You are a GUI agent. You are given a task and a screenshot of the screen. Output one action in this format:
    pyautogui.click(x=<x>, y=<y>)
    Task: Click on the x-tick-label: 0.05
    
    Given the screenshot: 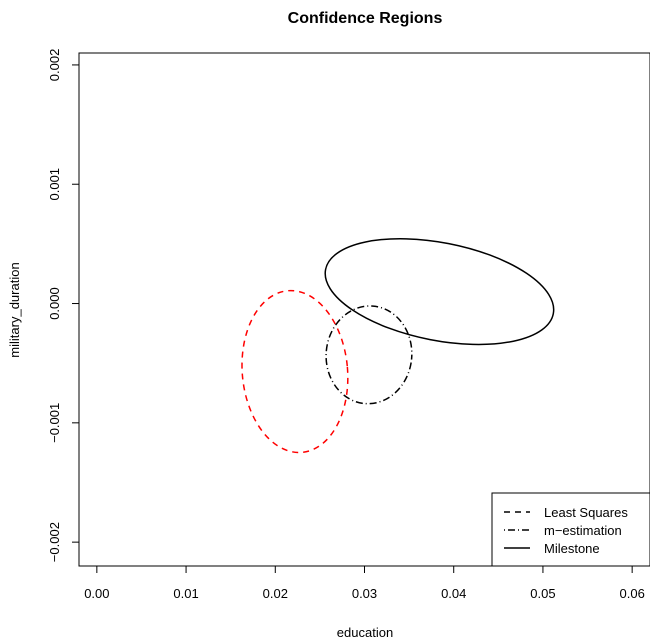 What is the action you would take?
    pyautogui.click(x=542, y=593)
    